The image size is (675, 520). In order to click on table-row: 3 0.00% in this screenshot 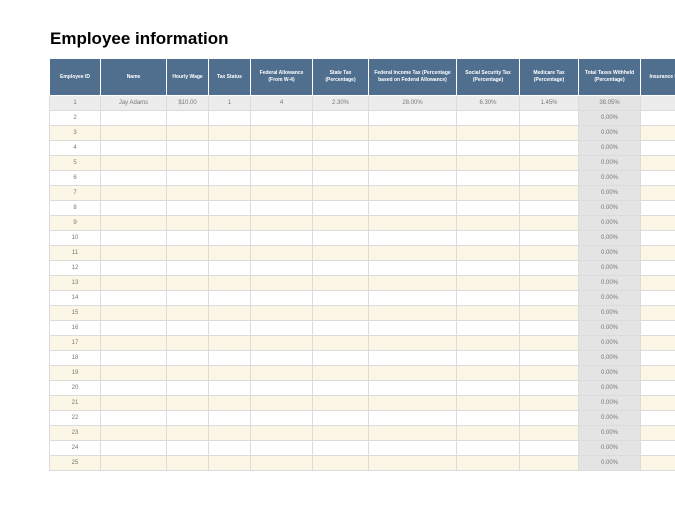, I will do `click(362, 133)`.